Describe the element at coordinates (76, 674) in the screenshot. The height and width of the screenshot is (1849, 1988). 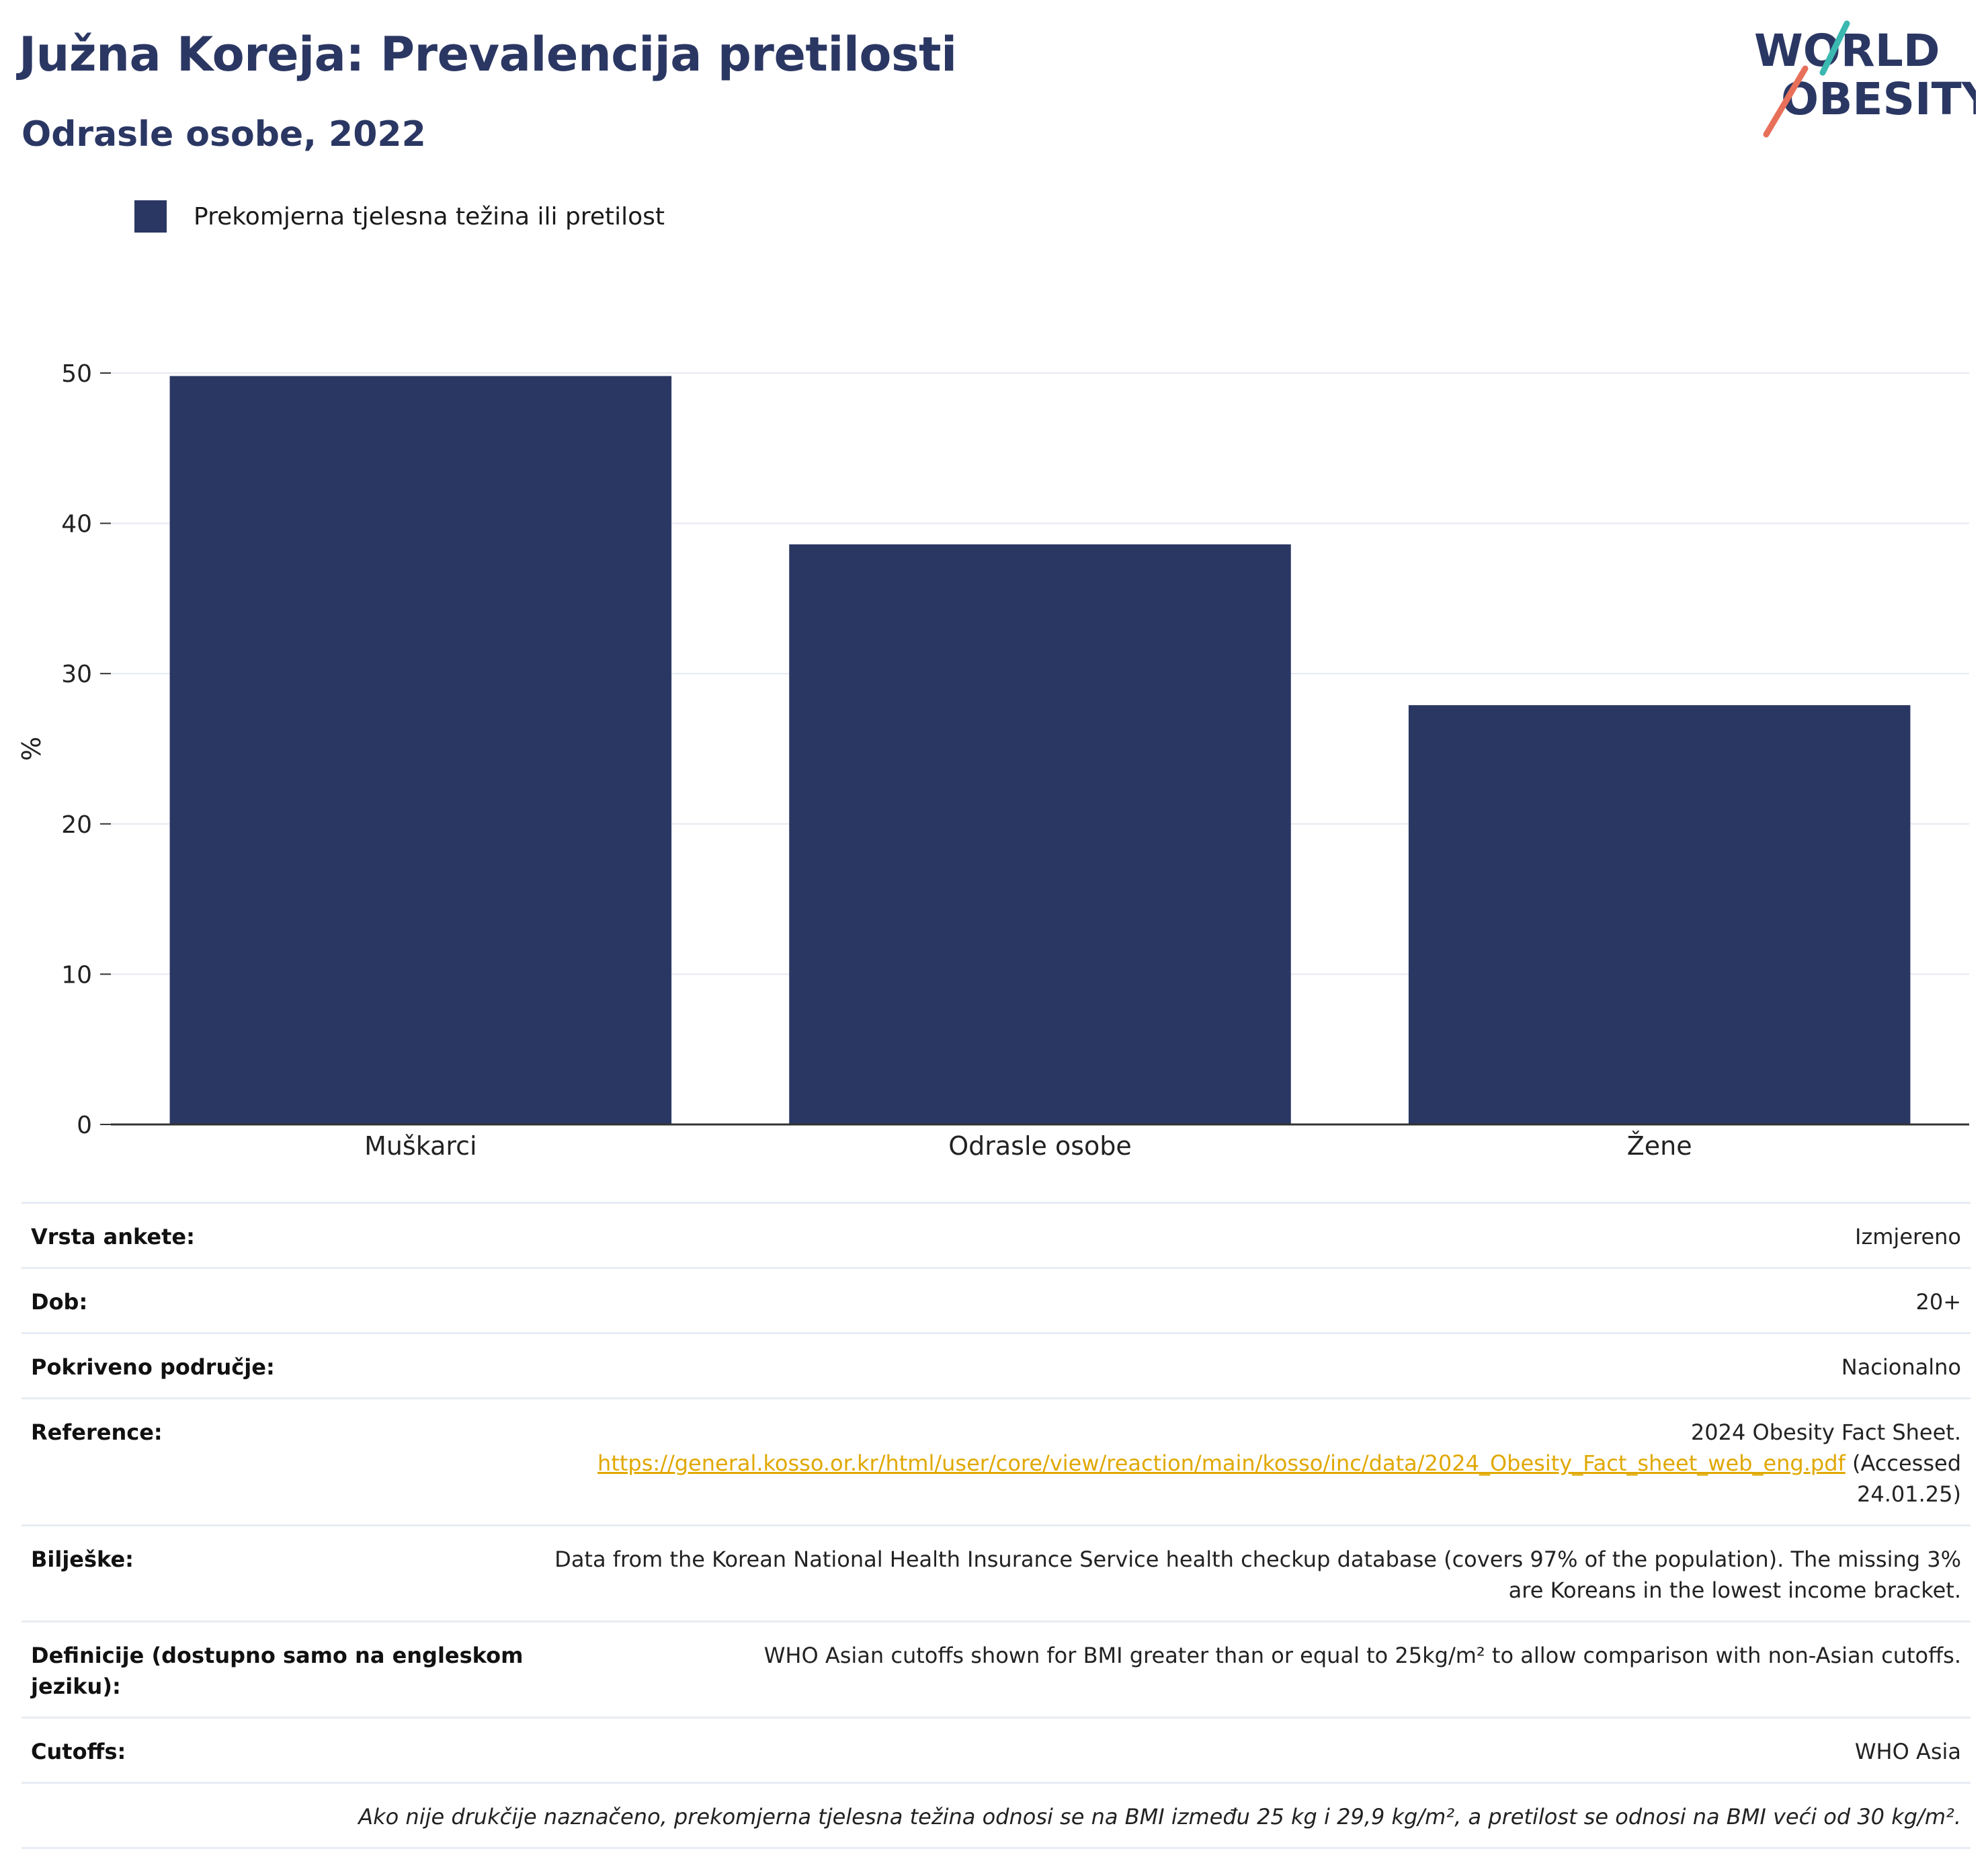
I see `y-tick-label: 30` at that location.